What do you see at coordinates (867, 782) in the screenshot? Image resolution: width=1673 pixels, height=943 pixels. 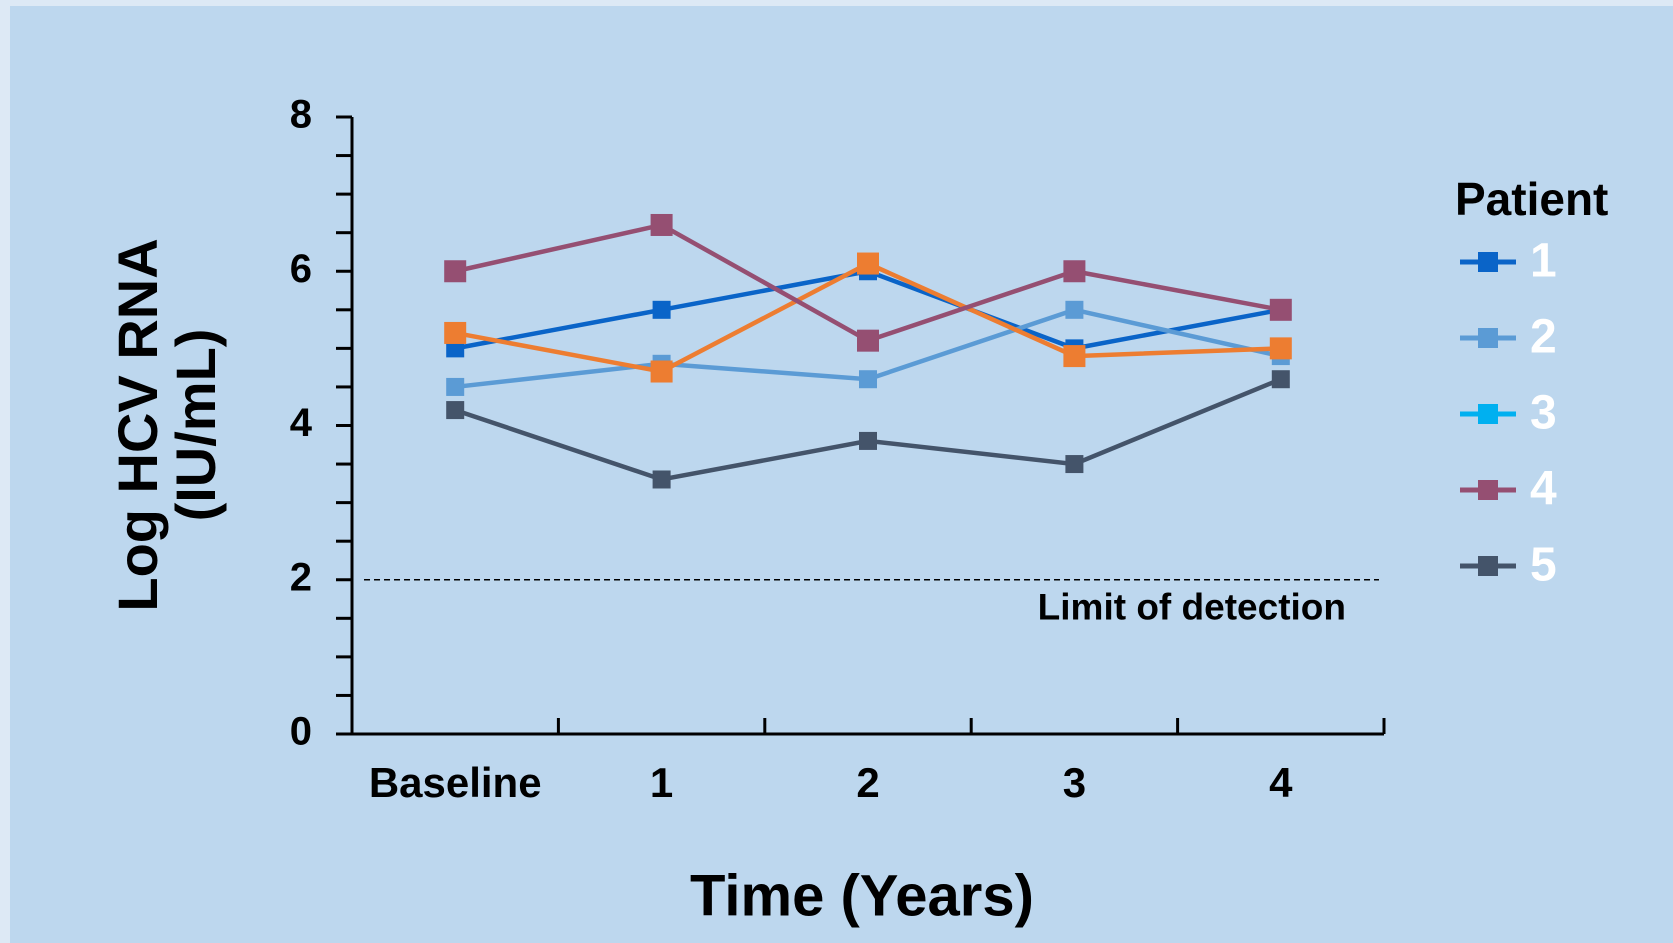 I see `x-tick-label: 2` at bounding box center [867, 782].